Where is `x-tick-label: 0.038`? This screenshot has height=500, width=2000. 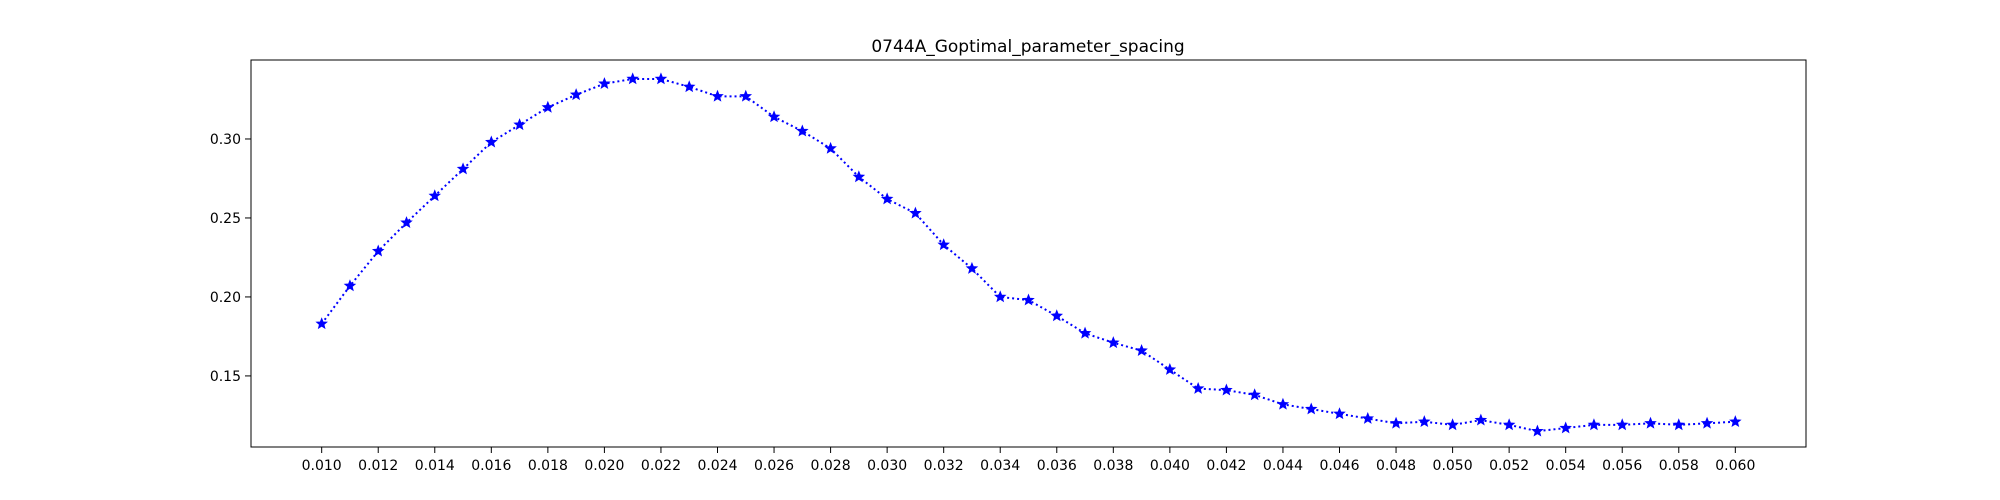
x-tick-label: 0.038 is located at coordinates (1113, 466).